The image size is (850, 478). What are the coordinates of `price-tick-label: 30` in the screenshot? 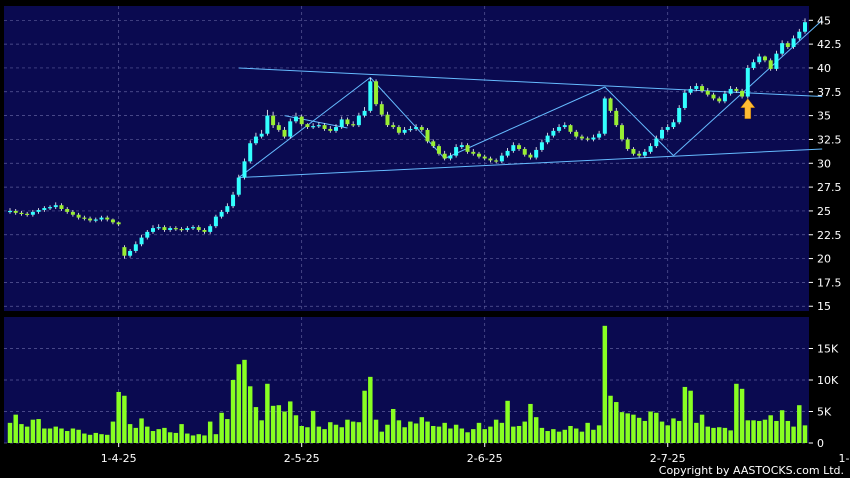 It's located at (824, 163).